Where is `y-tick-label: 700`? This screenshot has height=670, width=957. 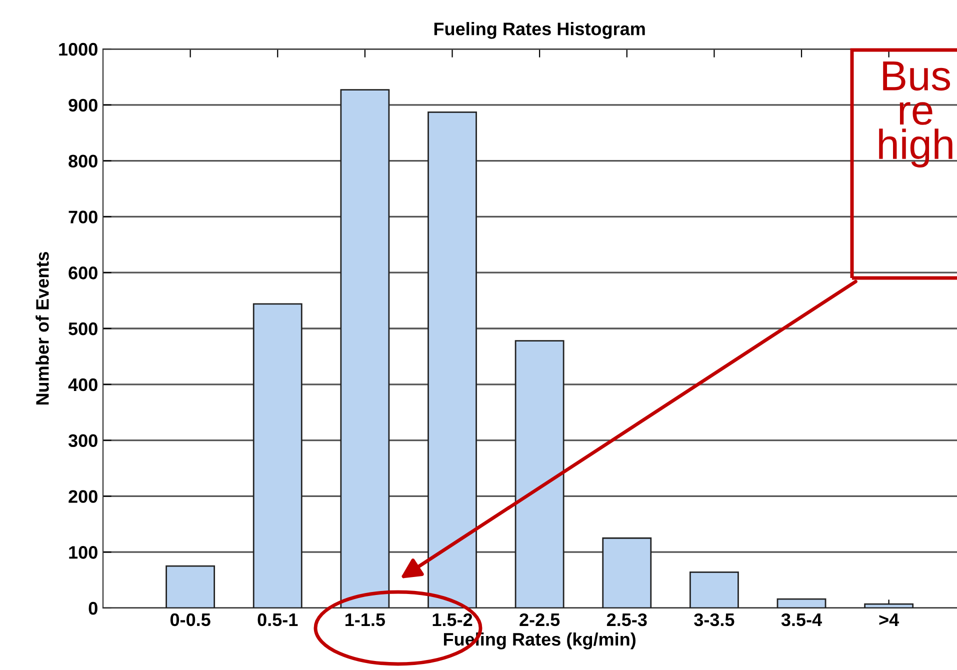 y-tick-label: 700 is located at coordinates (83, 217).